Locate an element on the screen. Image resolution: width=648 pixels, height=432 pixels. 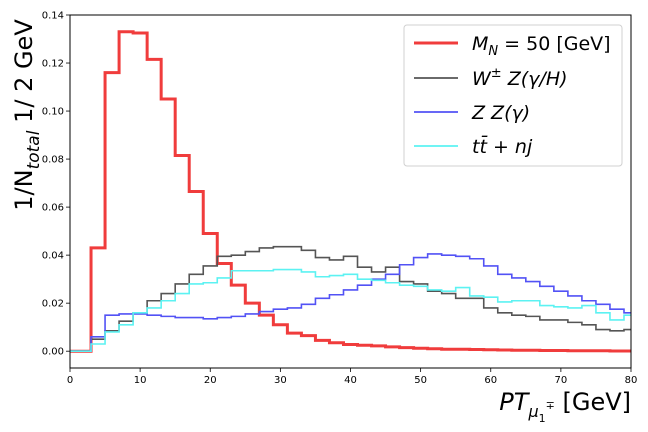
x-axis: 0 10 20 30 40 50 60 70 80 is located at coordinates (352, 377).